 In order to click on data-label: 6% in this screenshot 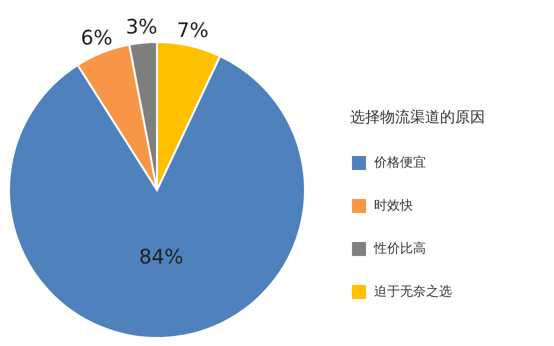, I will do `click(96, 38)`.